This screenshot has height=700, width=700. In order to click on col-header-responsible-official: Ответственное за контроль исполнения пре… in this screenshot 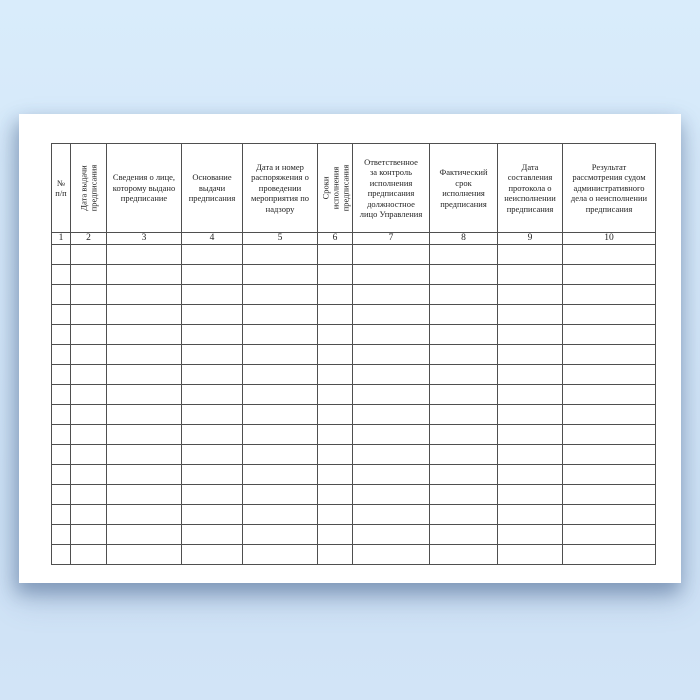, I will do `click(391, 188)`.